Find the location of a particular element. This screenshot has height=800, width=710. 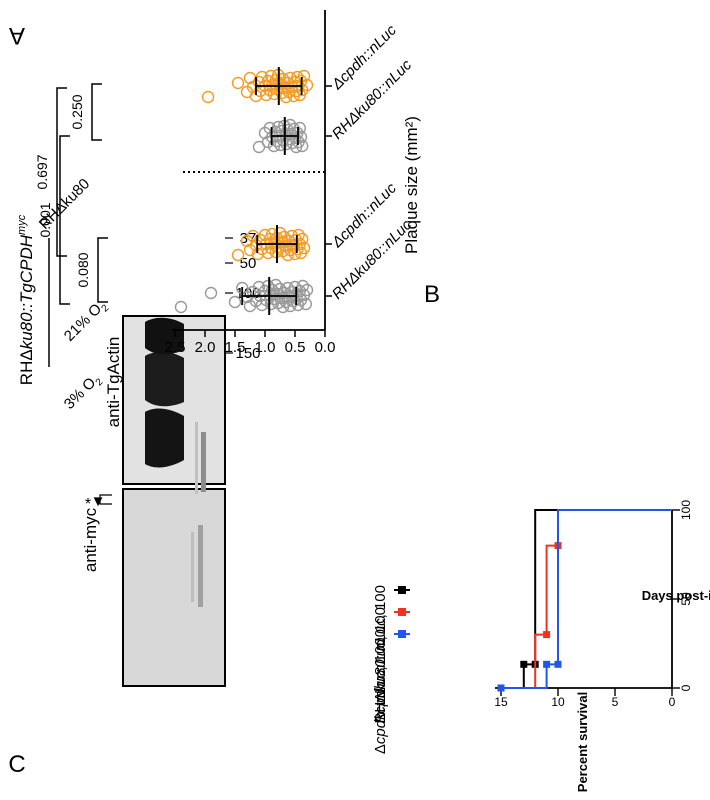

myc-bands is located at coordinates (198, 514).